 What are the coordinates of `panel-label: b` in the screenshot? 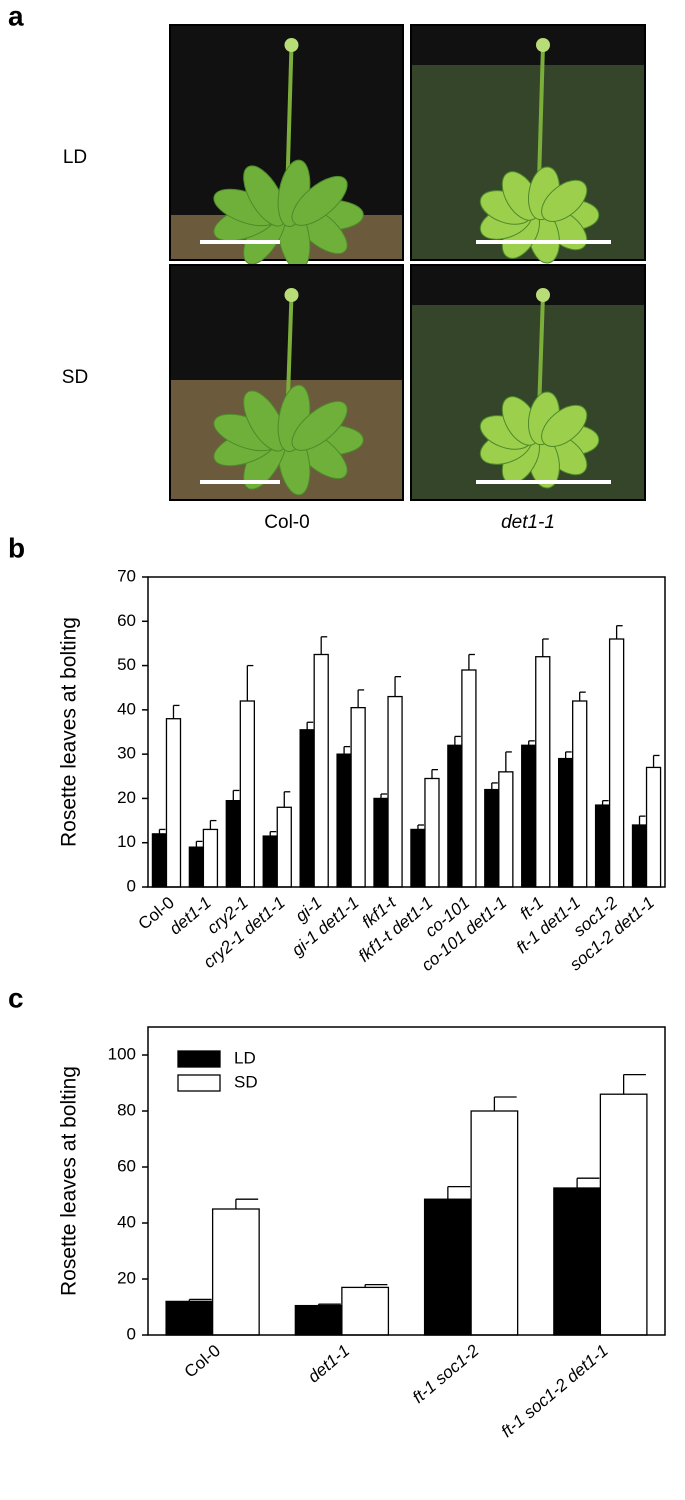 It's located at (16, 547).